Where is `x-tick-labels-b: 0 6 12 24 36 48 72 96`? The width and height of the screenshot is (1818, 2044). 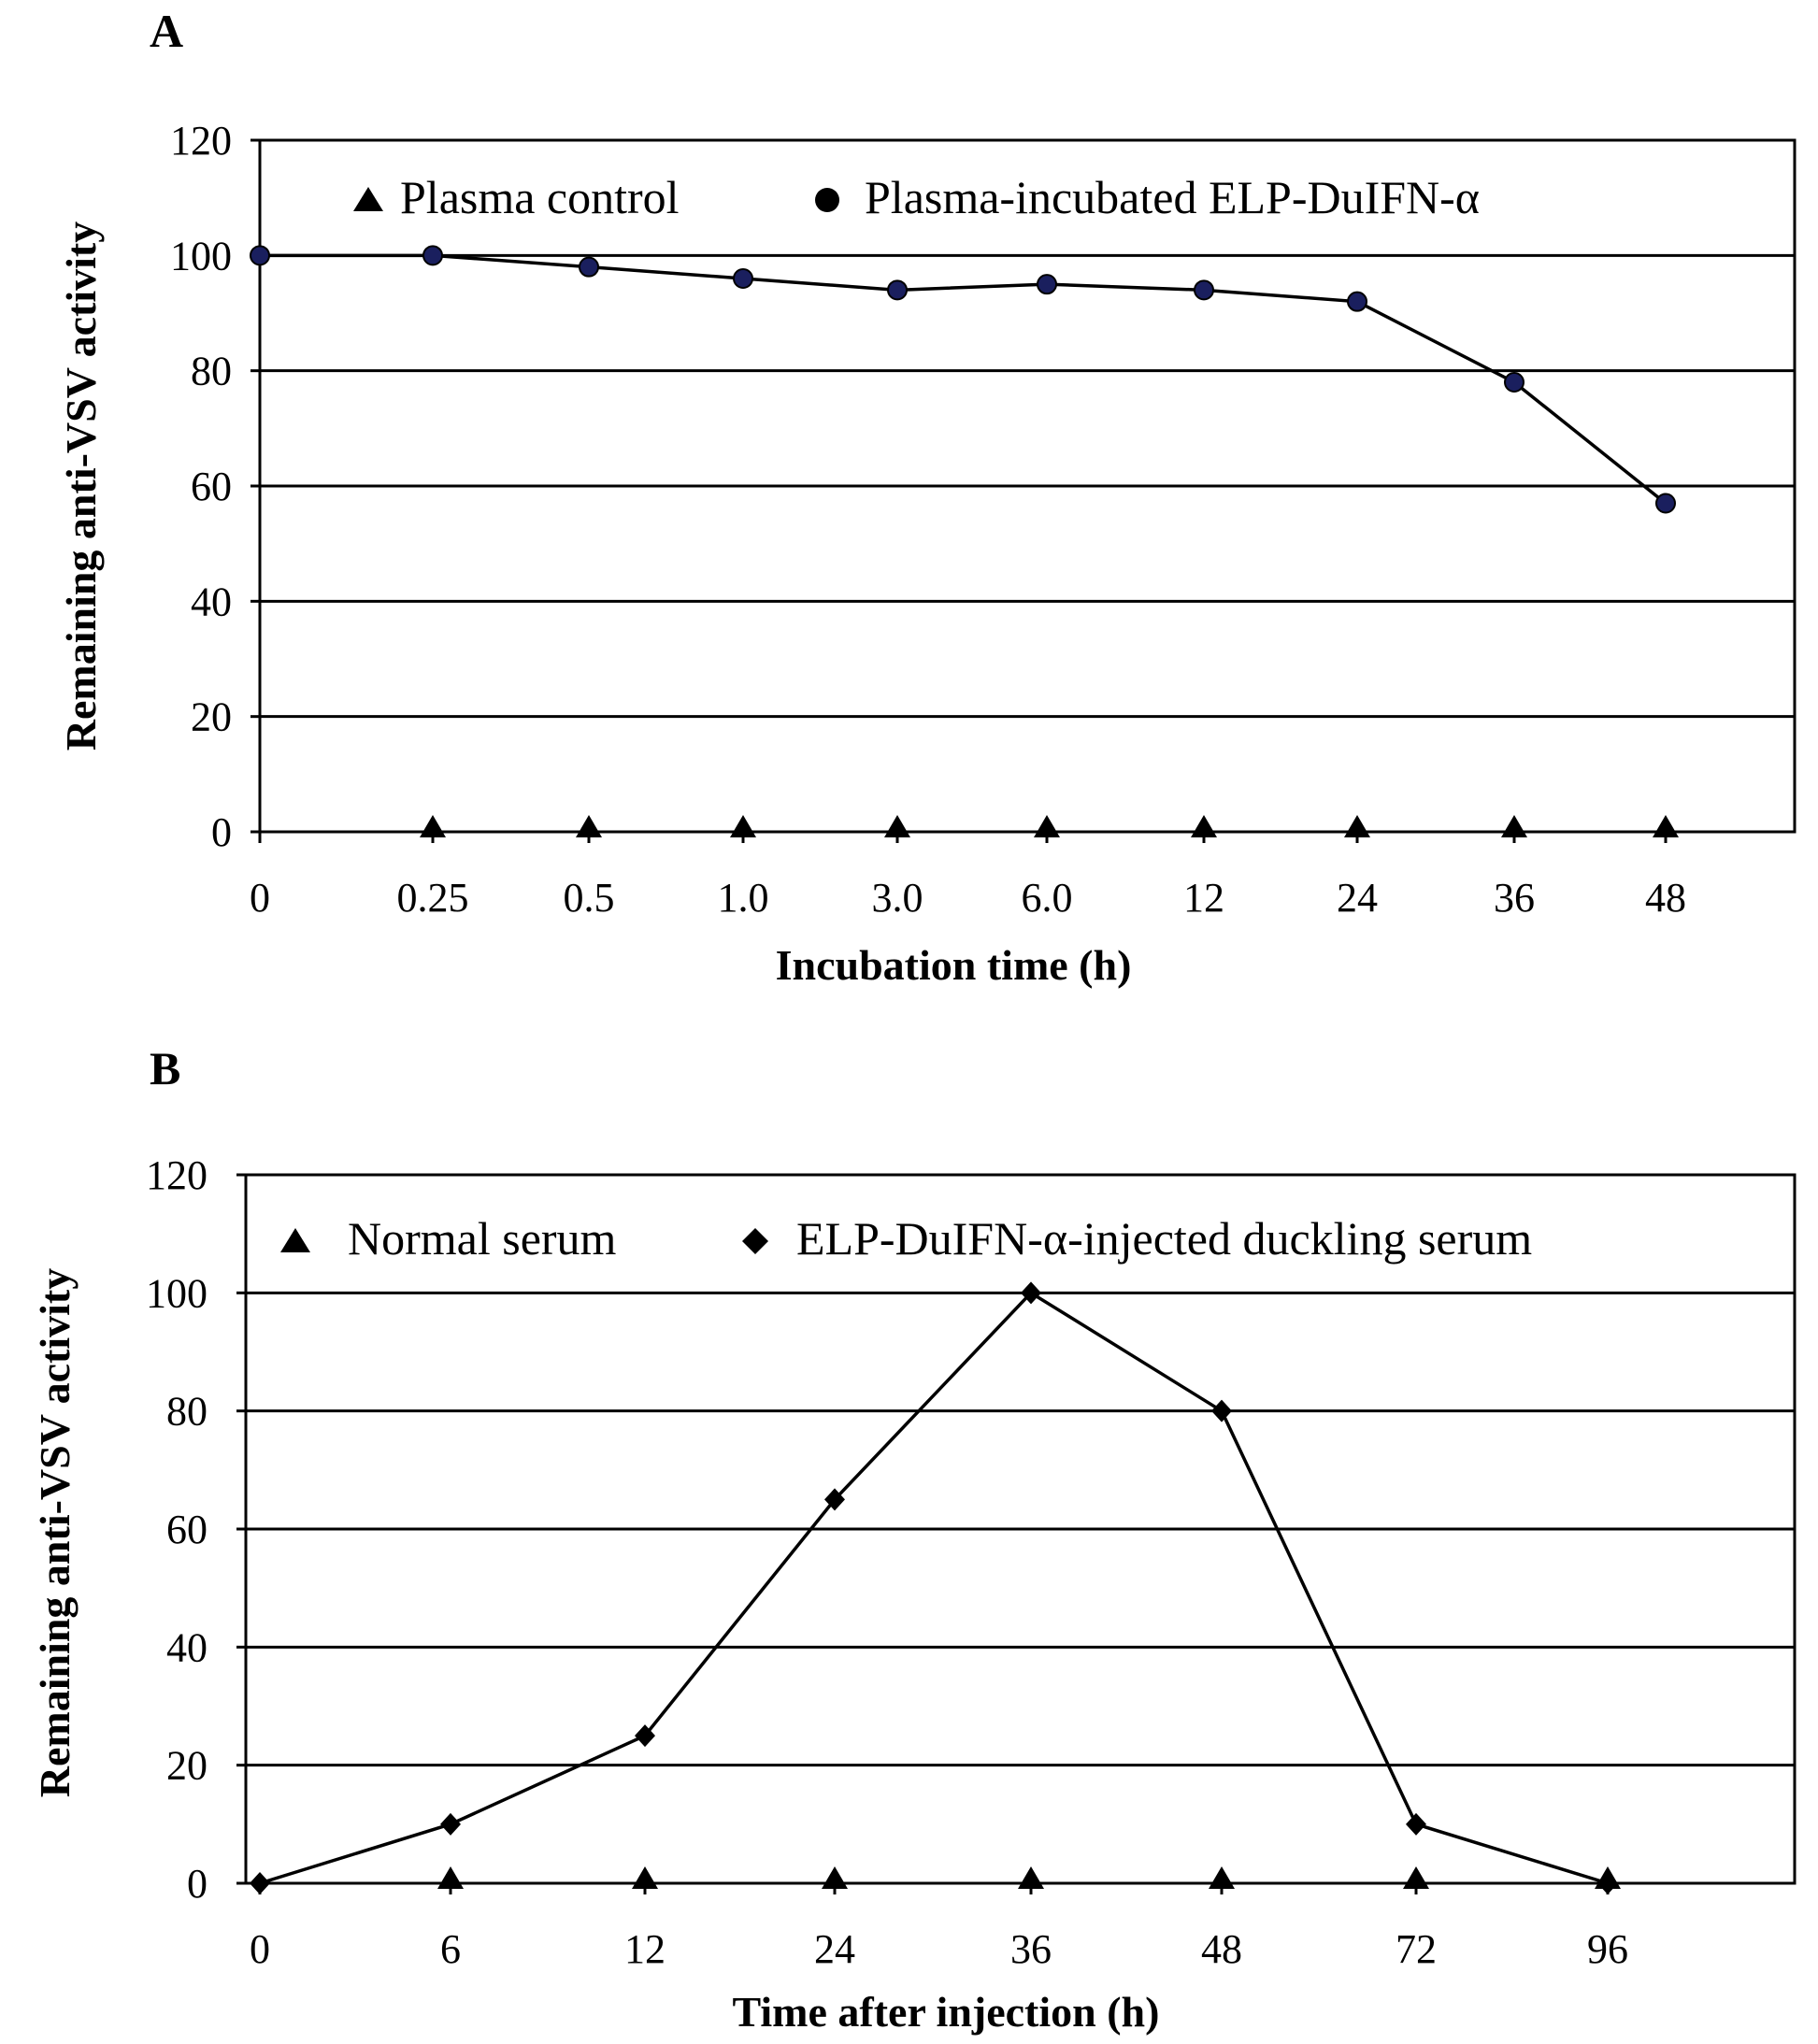
x-tick-labels-b: 0 6 12 24 36 48 72 96 is located at coordinates (939, 1927).